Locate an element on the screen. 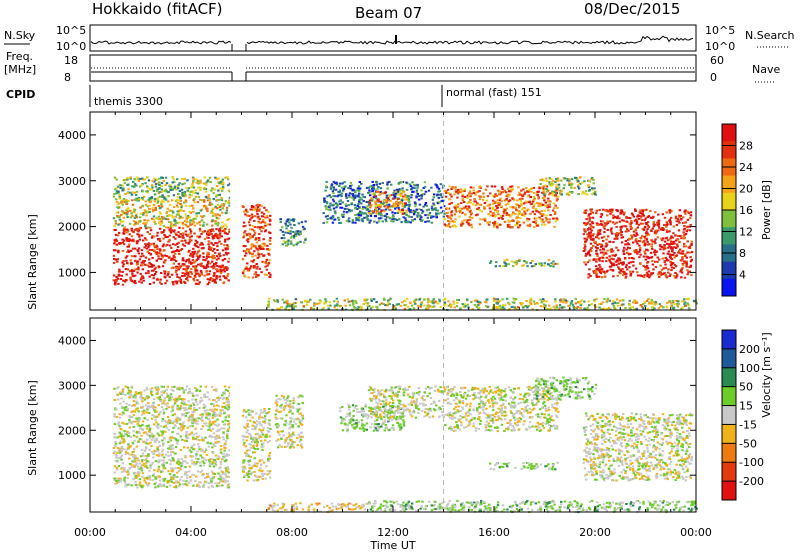 This screenshot has height=554, width=800. nsearch-tick-bottom: 10^0 is located at coordinates (720, 46).